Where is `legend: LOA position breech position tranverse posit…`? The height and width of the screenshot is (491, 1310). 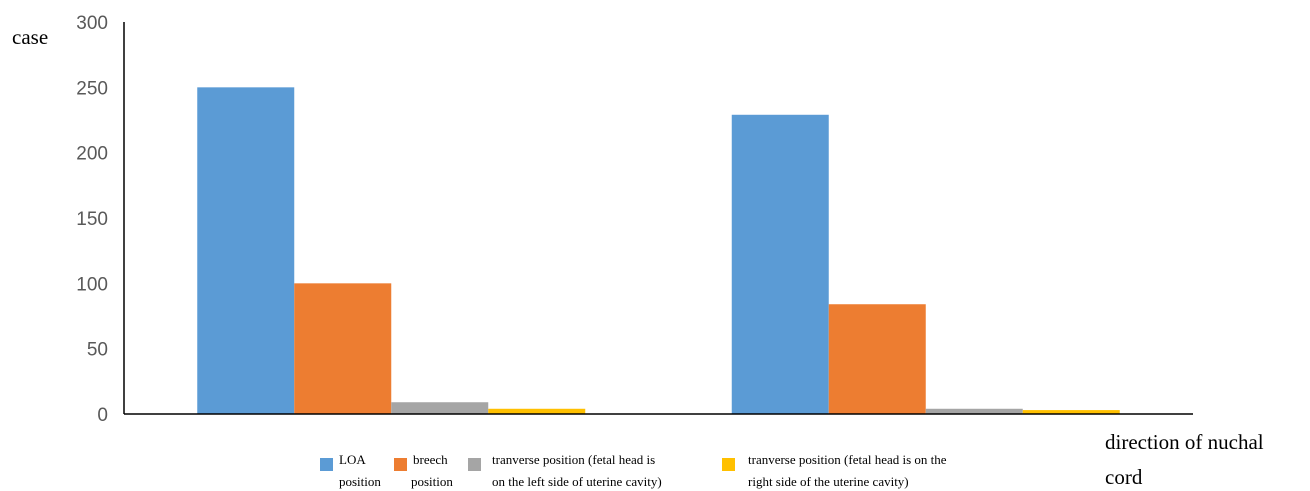
legend: LOA position breech position tranverse posit… is located at coordinates (633, 470).